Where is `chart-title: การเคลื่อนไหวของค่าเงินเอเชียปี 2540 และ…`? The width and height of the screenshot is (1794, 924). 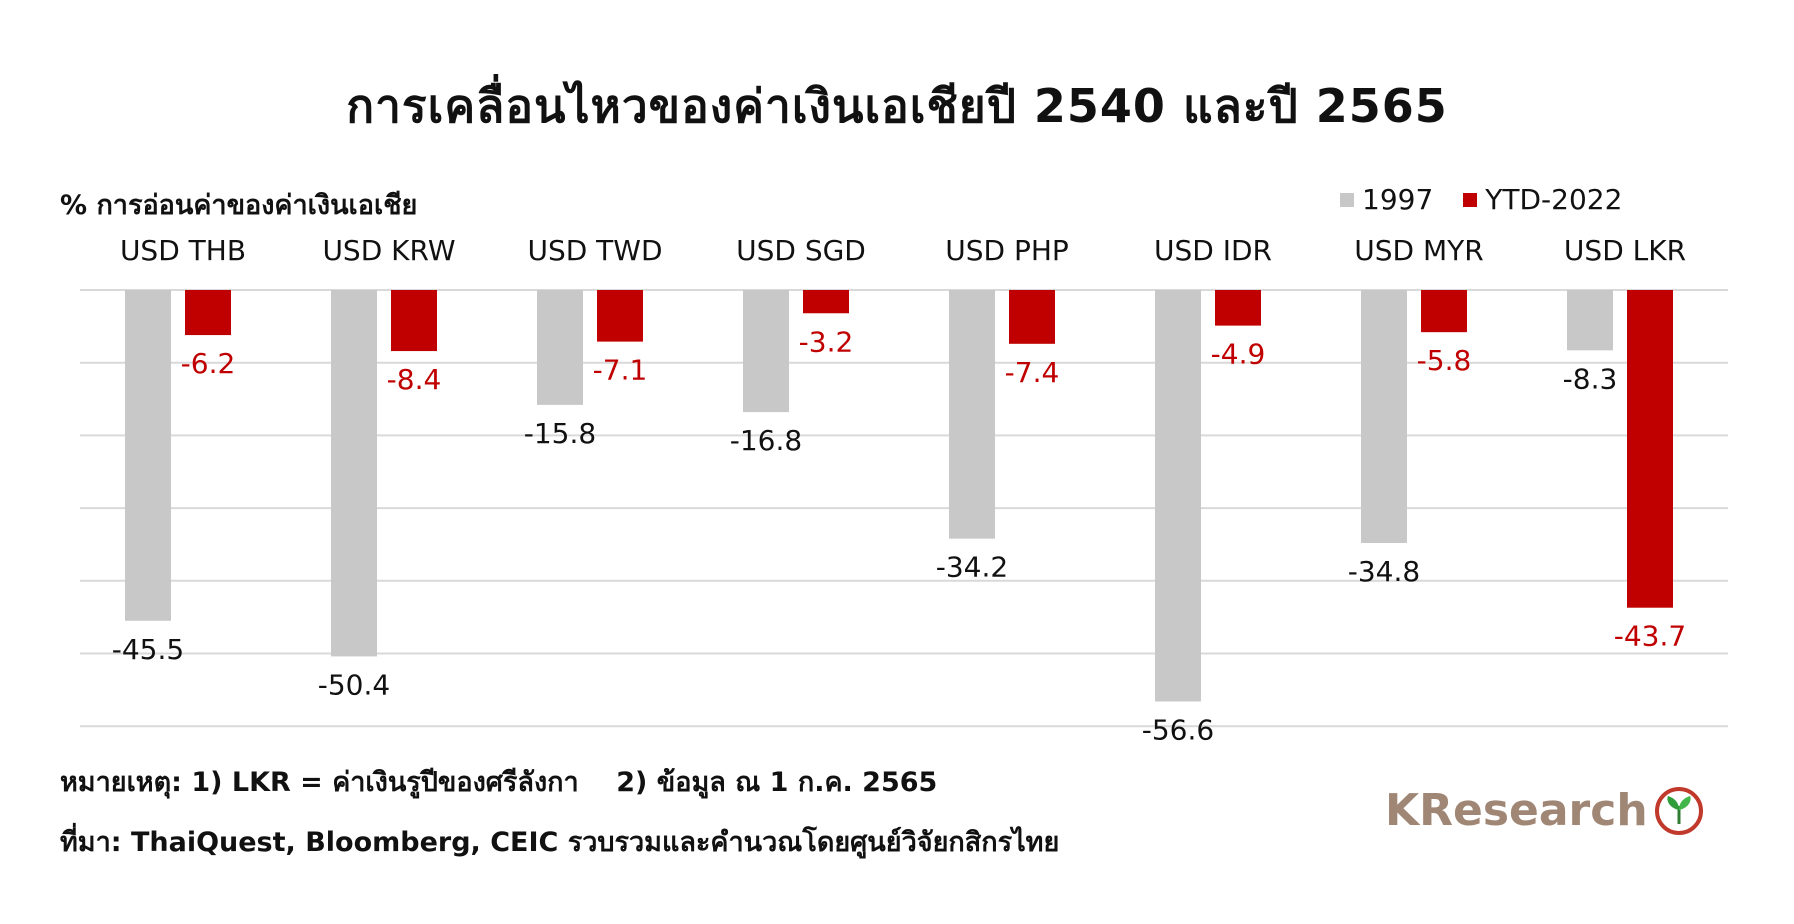 chart-title: การเคลื่อนไหวของค่าเงินเอเชียปี 2540 และ… is located at coordinates (897, 106).